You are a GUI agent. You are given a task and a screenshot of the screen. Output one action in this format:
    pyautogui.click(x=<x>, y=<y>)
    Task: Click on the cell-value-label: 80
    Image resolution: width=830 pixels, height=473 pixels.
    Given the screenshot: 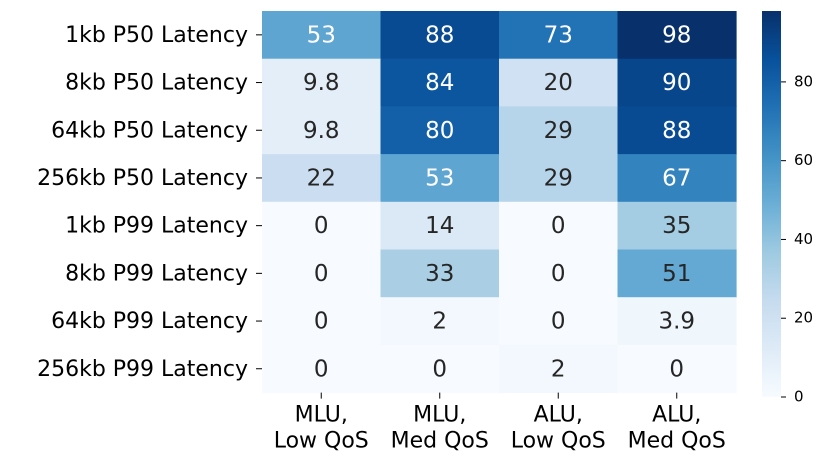 What is the action you would take?
    pyautogui.click(x=439, y=131)
    